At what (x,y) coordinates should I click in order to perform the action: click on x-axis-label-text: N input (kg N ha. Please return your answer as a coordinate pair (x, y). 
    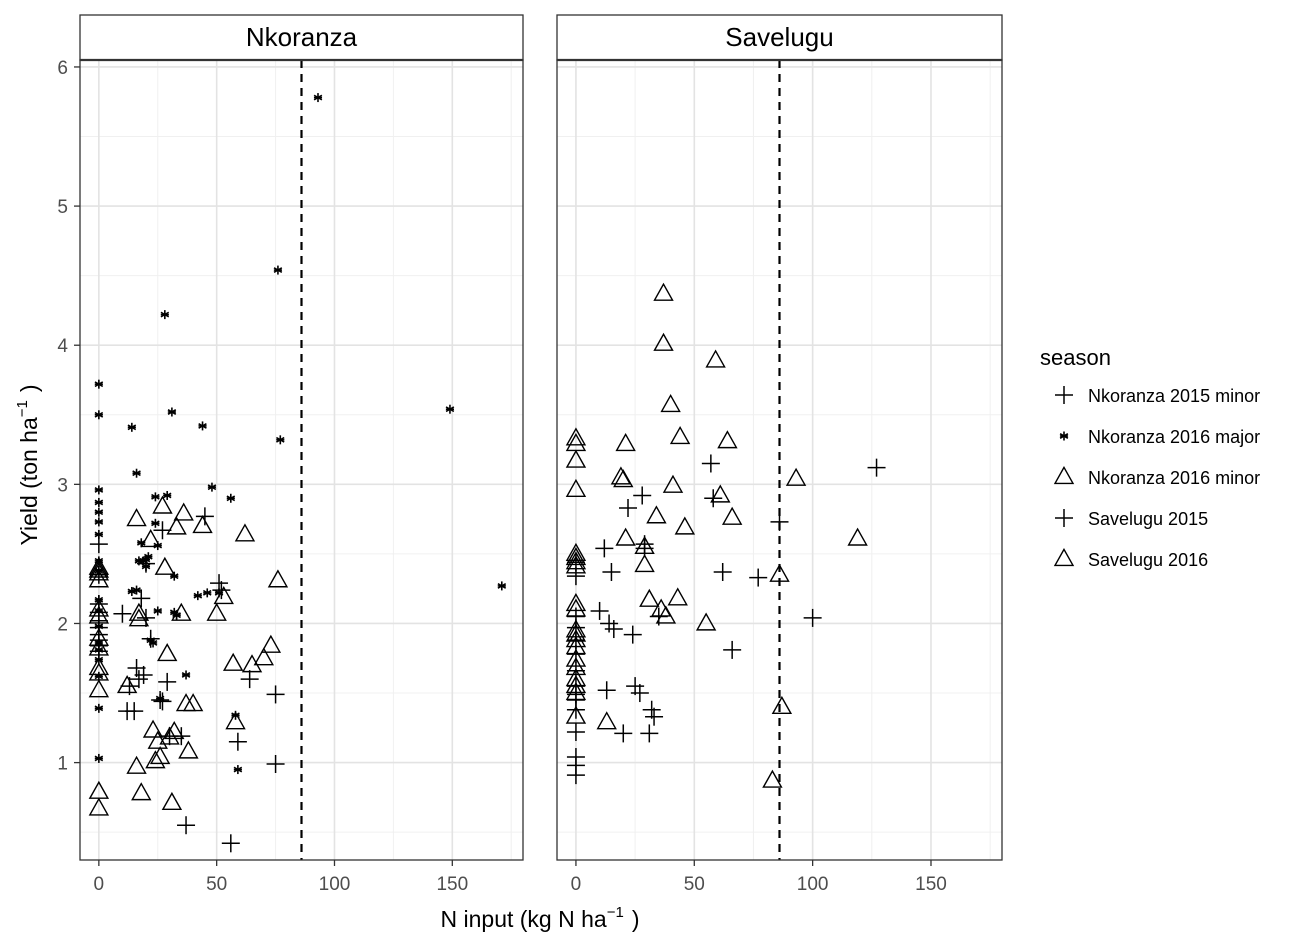
    Looking at the image, I should click on (524, 919).